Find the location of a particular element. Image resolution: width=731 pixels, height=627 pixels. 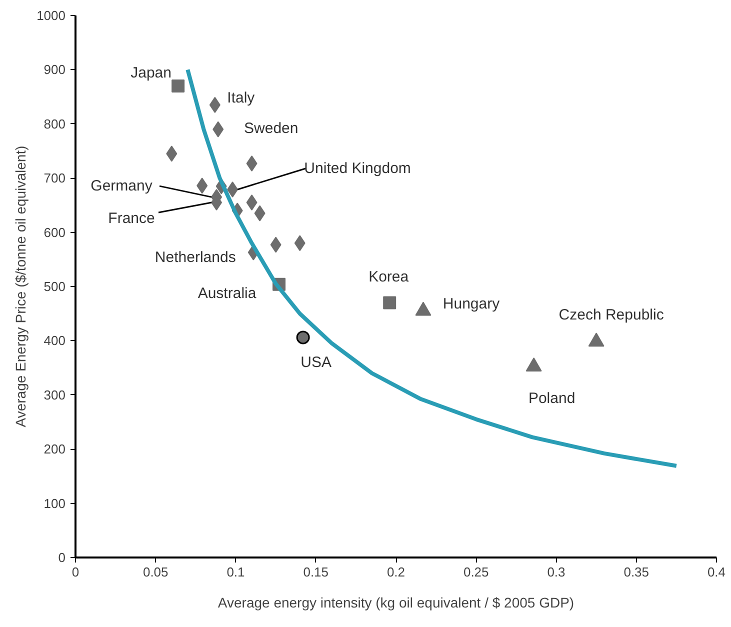

annotation: Australia is located at coordinates (227, 293).